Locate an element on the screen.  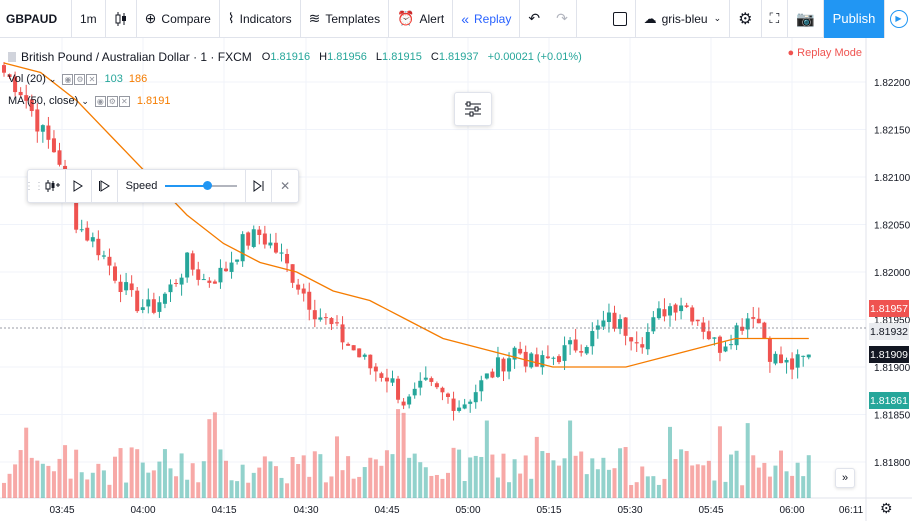
templates-button: ≋ Templates is located at coordinates (345, 19).